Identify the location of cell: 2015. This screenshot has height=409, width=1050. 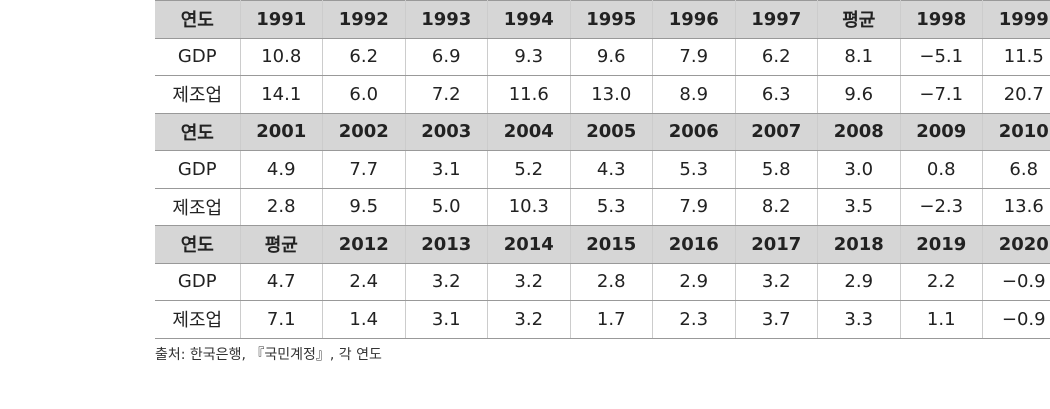
(611, 244).